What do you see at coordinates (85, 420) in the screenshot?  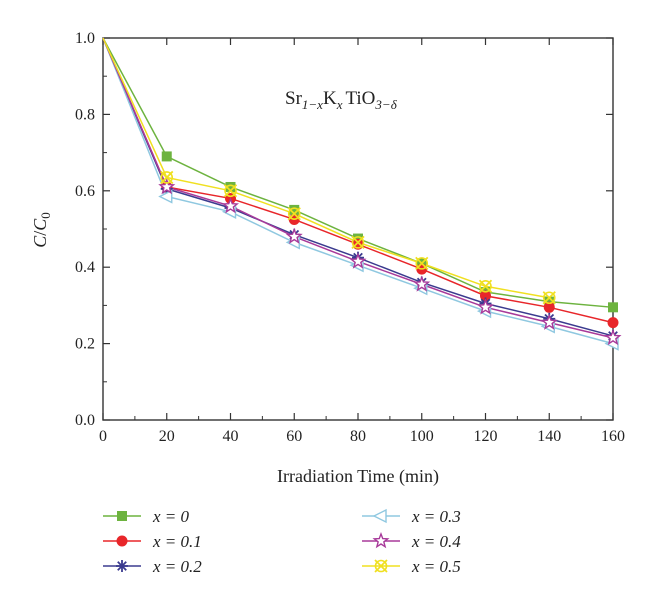 I see `y-tick-label: 0.0` at bounding box center [85, 420].